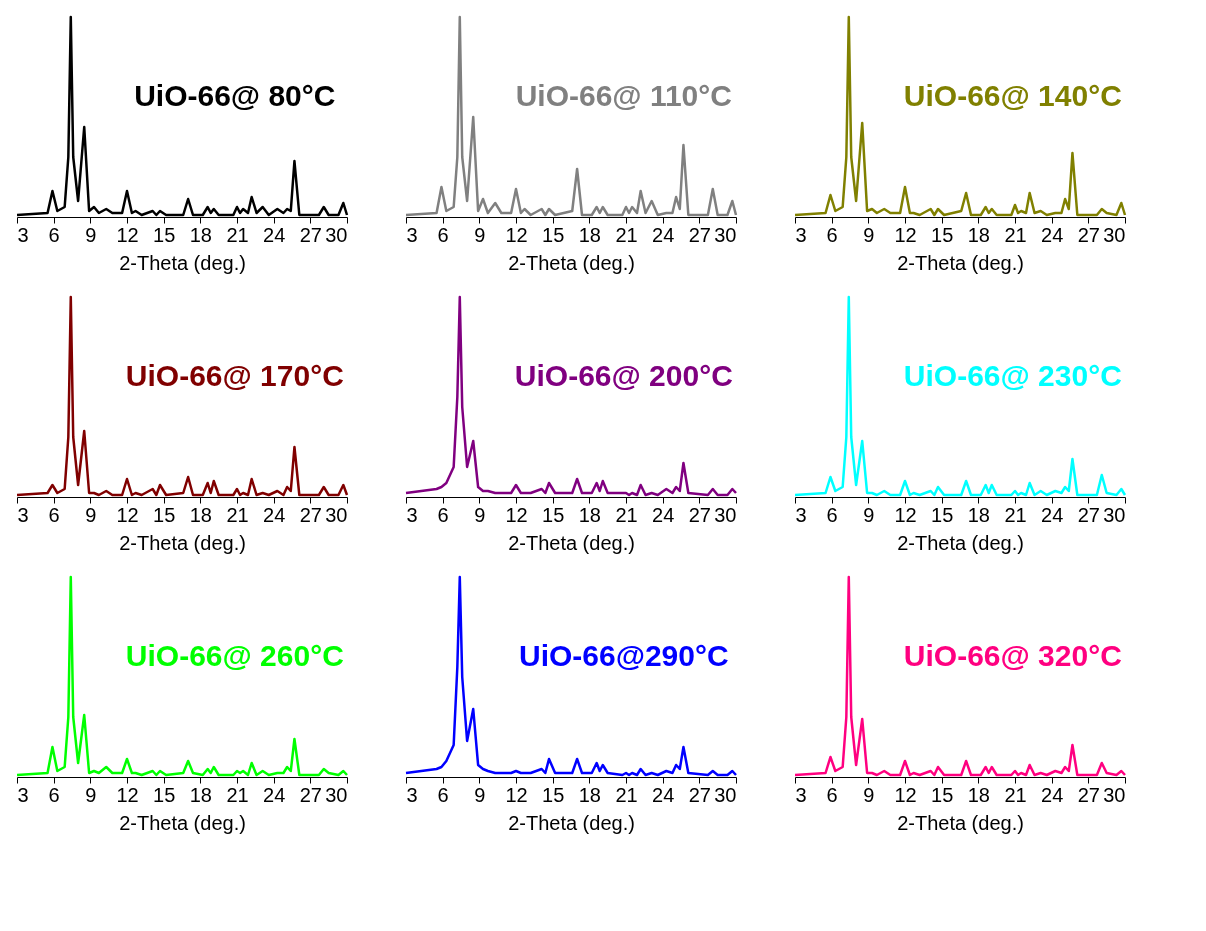  What do you see at coordinates (623, 95) in the screenshot?
I see `series-label: UiO-66@ 110°C` at bounding box center [623, 95].